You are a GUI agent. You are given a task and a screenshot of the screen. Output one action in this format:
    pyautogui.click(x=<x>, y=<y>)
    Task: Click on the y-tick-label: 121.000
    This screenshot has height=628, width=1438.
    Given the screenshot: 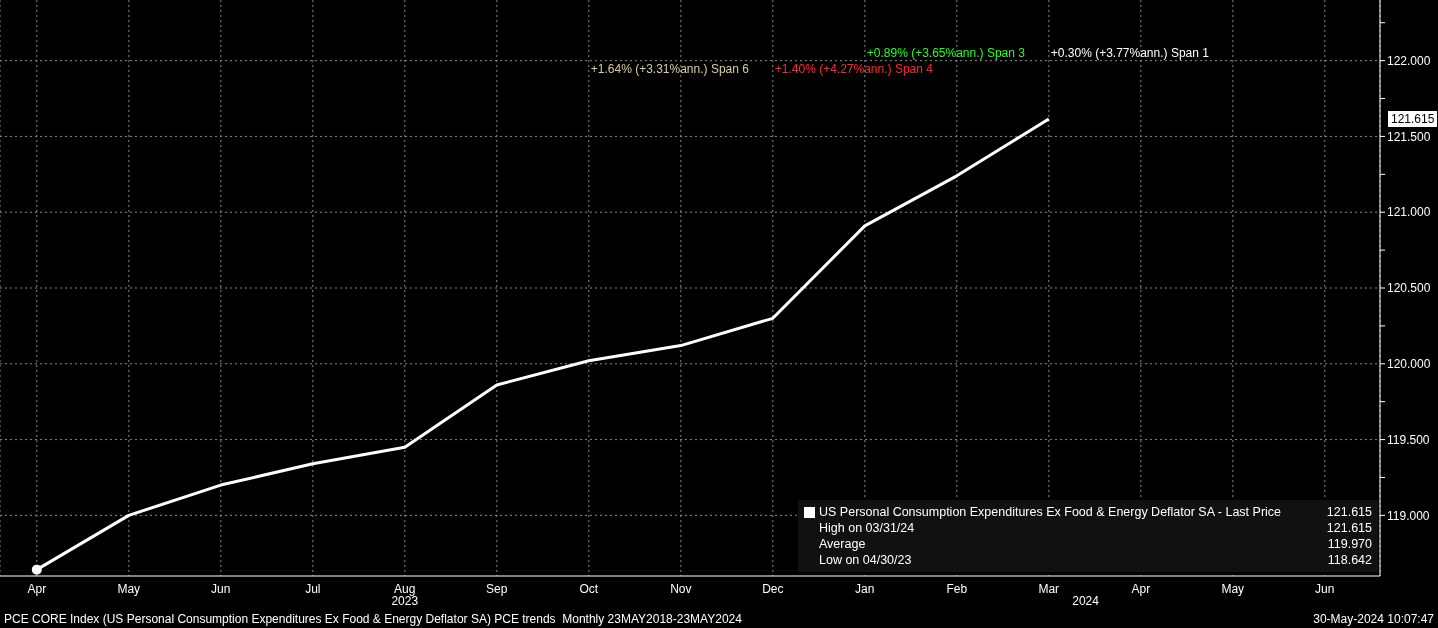 What is the action you would take?
    pyautogui.click(x=1409, y=212)
    